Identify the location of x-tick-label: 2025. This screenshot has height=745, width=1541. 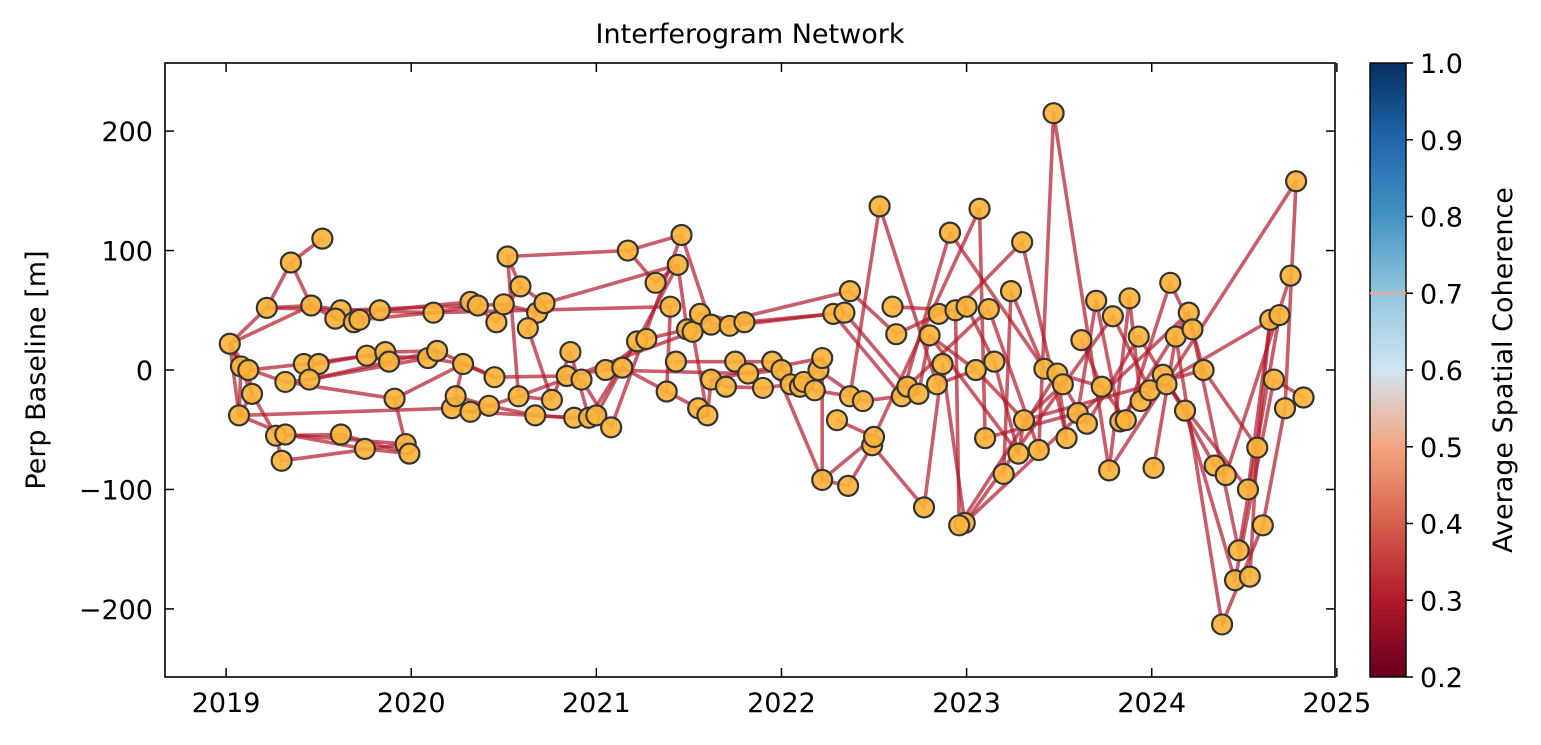
(1336, 703).